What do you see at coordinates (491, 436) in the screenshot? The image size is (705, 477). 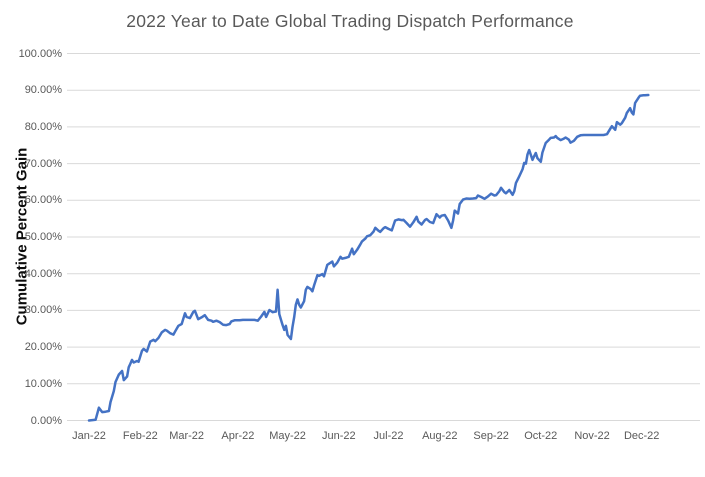 I see `x-tick-label: Sep-22` at bounding box center [491, 436].